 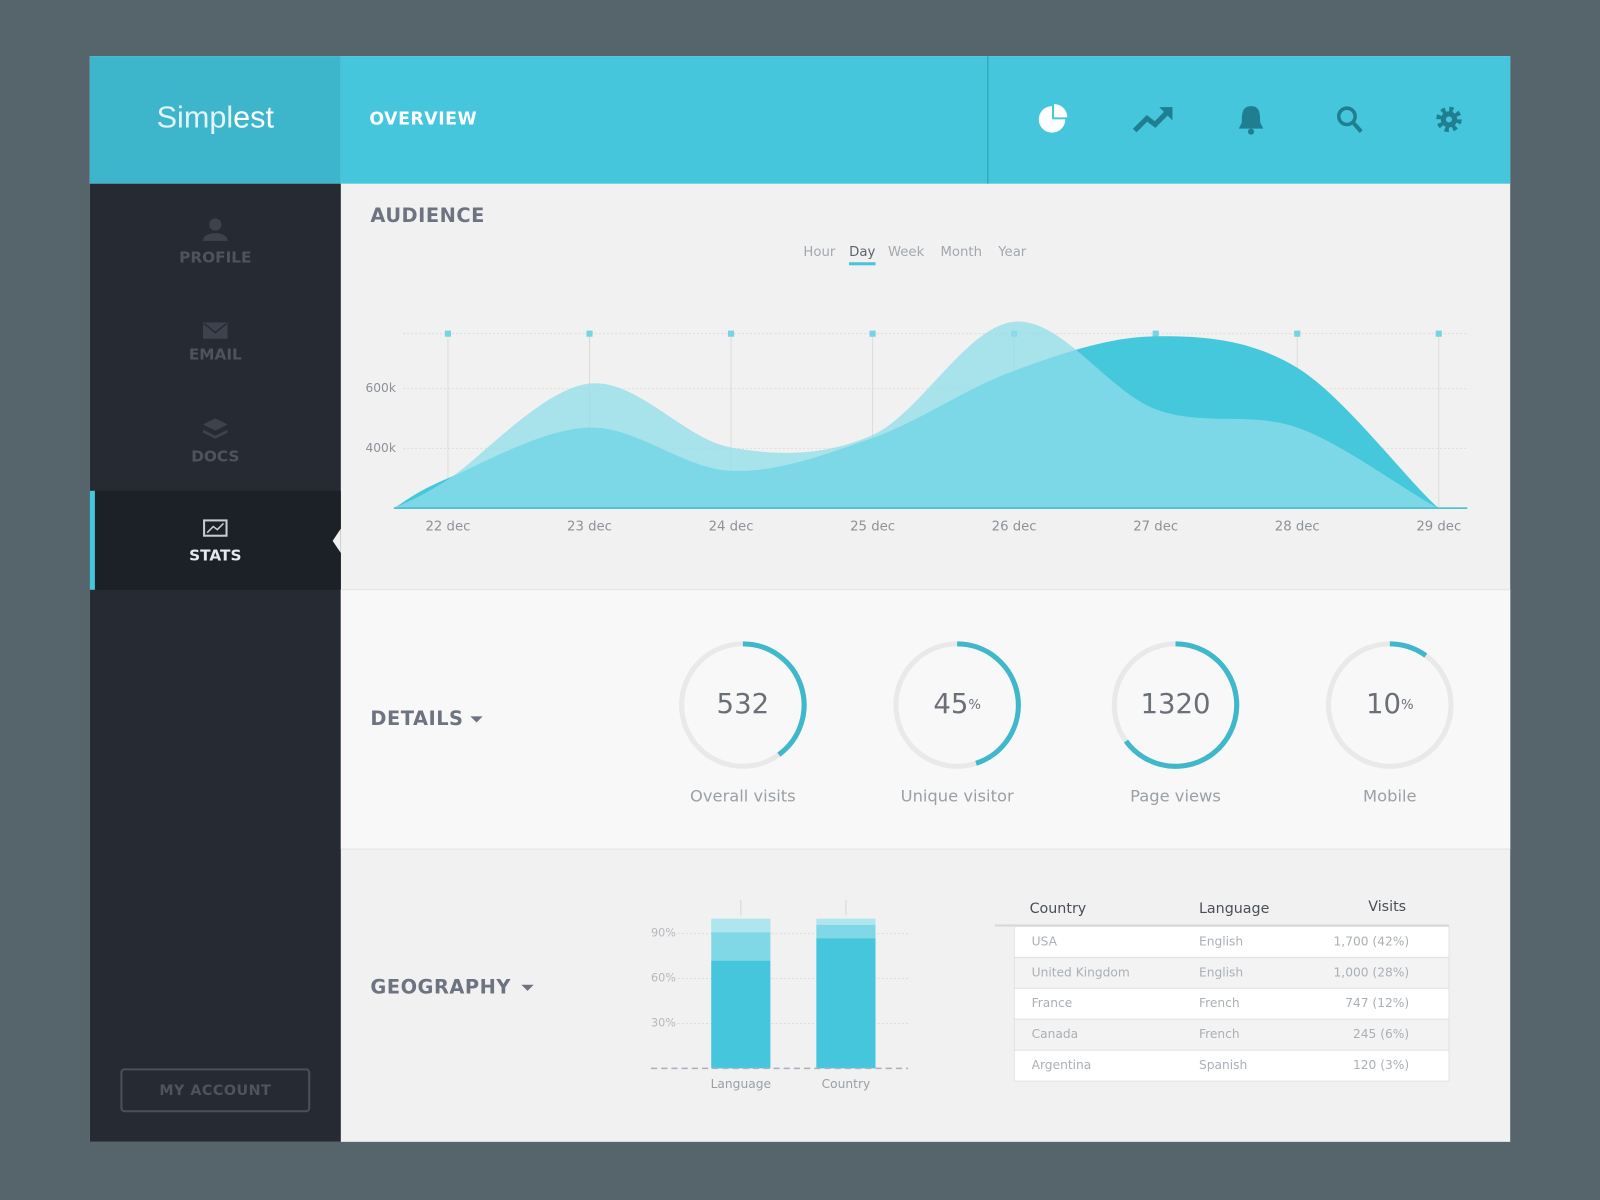 I want to click on table-cell: 245 (6%), so click(x=1381, y=1034).